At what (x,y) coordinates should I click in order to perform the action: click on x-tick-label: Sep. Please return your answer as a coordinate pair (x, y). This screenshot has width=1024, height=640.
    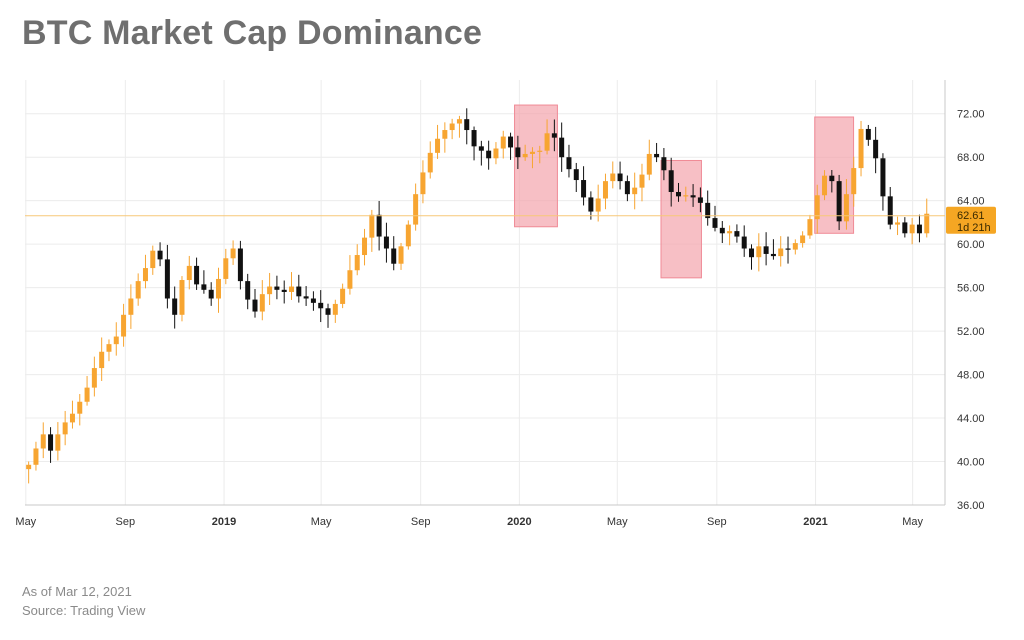
    Looking at the image, I should click on (126, 522).